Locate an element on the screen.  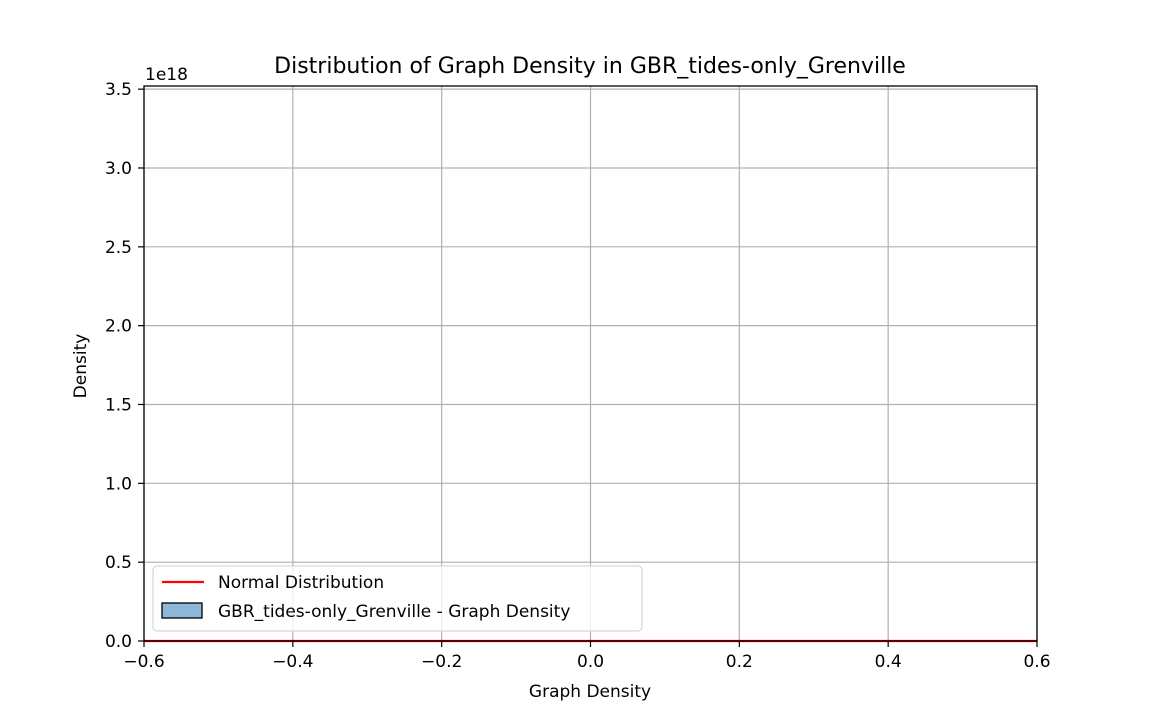
x-tick-label: −0.6 is located at coordinates (143, 662).